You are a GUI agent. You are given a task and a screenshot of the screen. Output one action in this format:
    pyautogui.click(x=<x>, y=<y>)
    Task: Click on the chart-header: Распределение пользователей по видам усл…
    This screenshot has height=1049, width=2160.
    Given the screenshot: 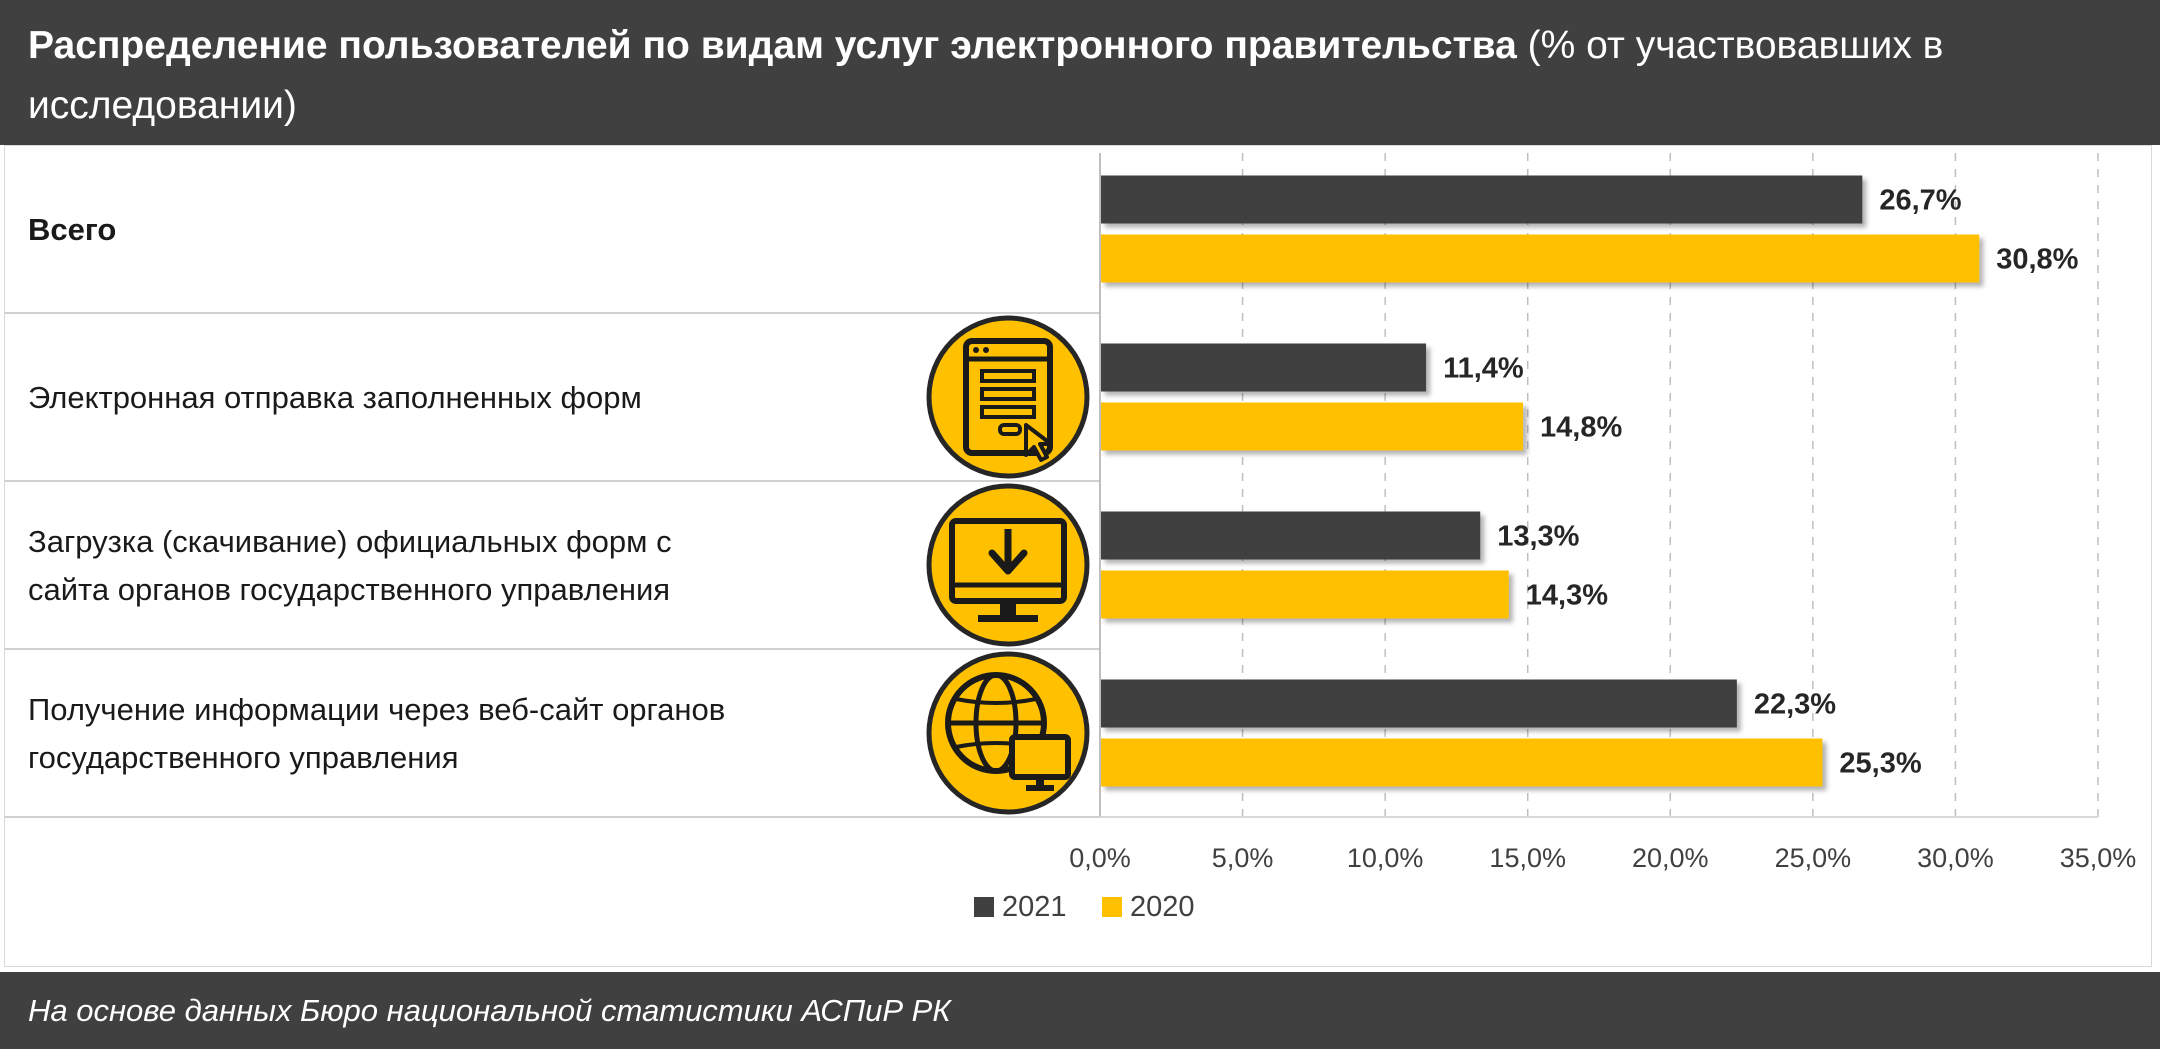 What is the action you would take?
    pyautogui.click(x=1080, y=72)
    